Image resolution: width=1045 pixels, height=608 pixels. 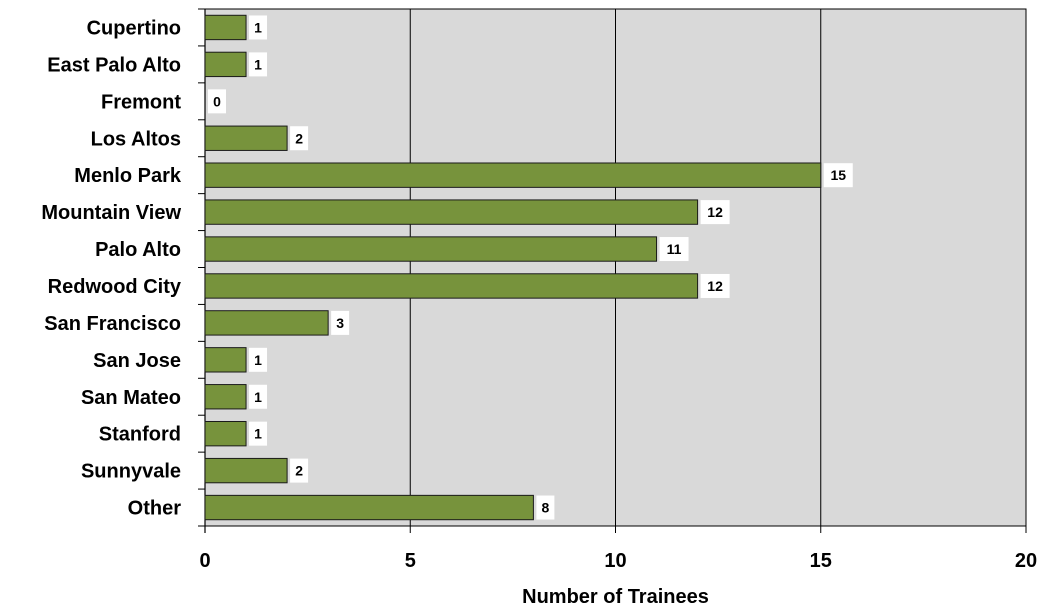 I want to click on category-label: Fremont, so click(x=141, y=102).